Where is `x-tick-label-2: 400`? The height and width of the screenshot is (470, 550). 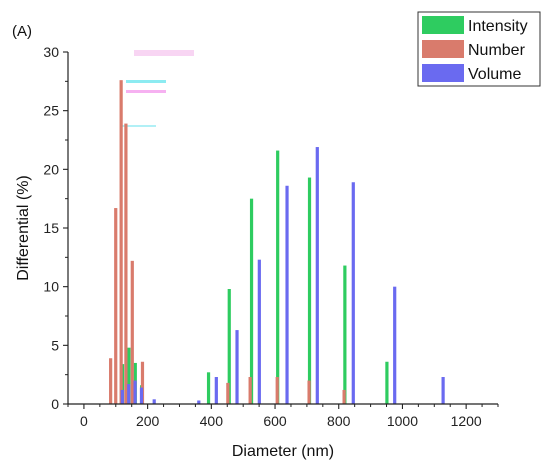 x-tick-label-2: 400 is located at coordinates (212, 421).